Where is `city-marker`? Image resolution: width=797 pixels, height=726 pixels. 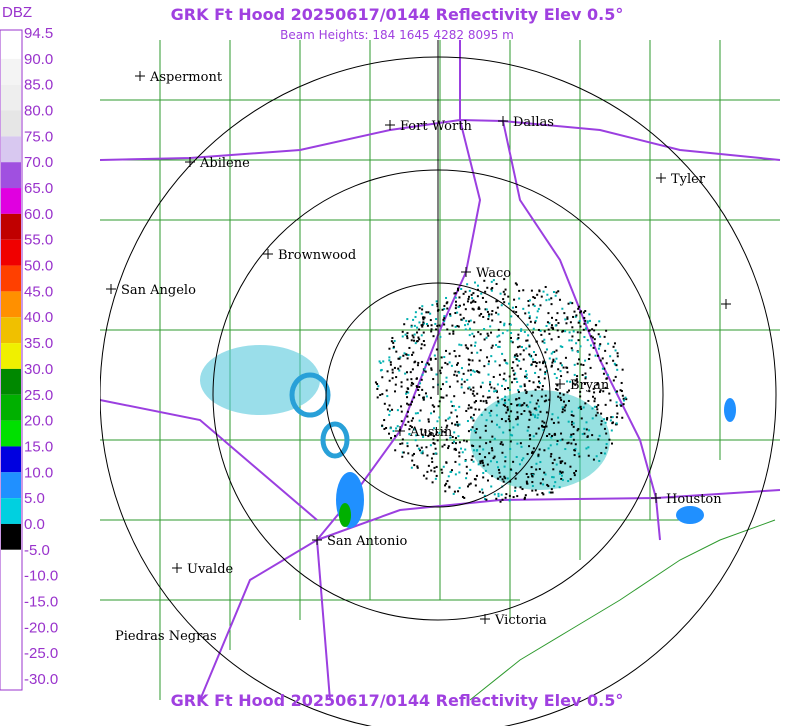 city-marker is located at coordinates (400, 431).